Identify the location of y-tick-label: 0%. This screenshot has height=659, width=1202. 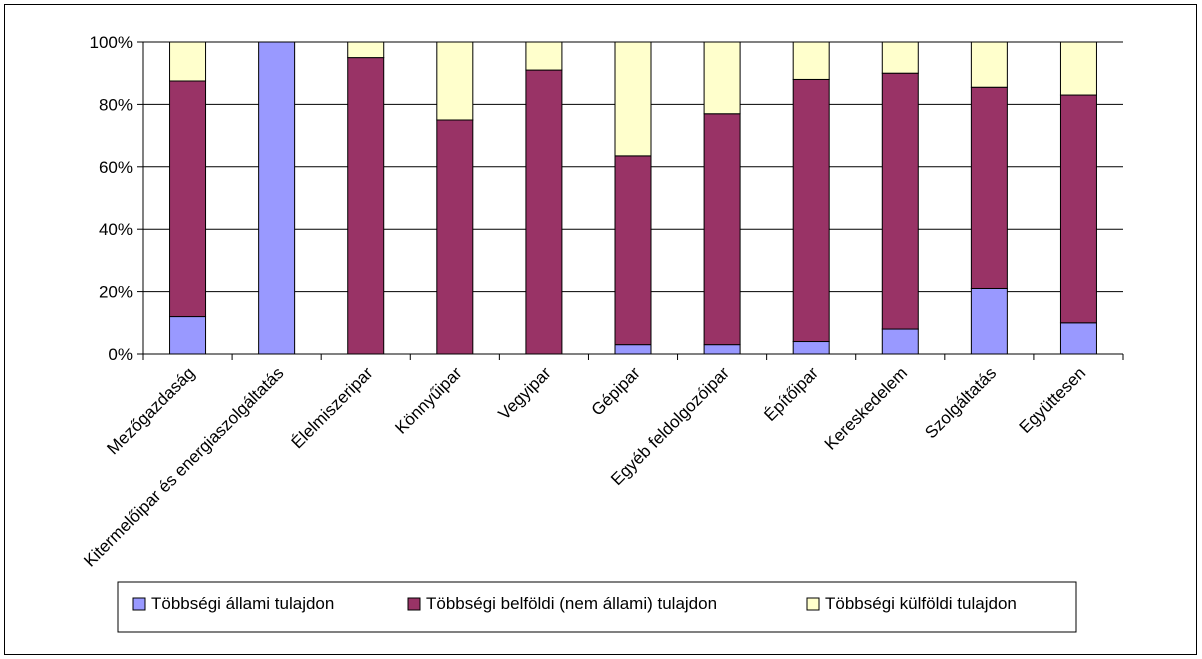
(120, 354).